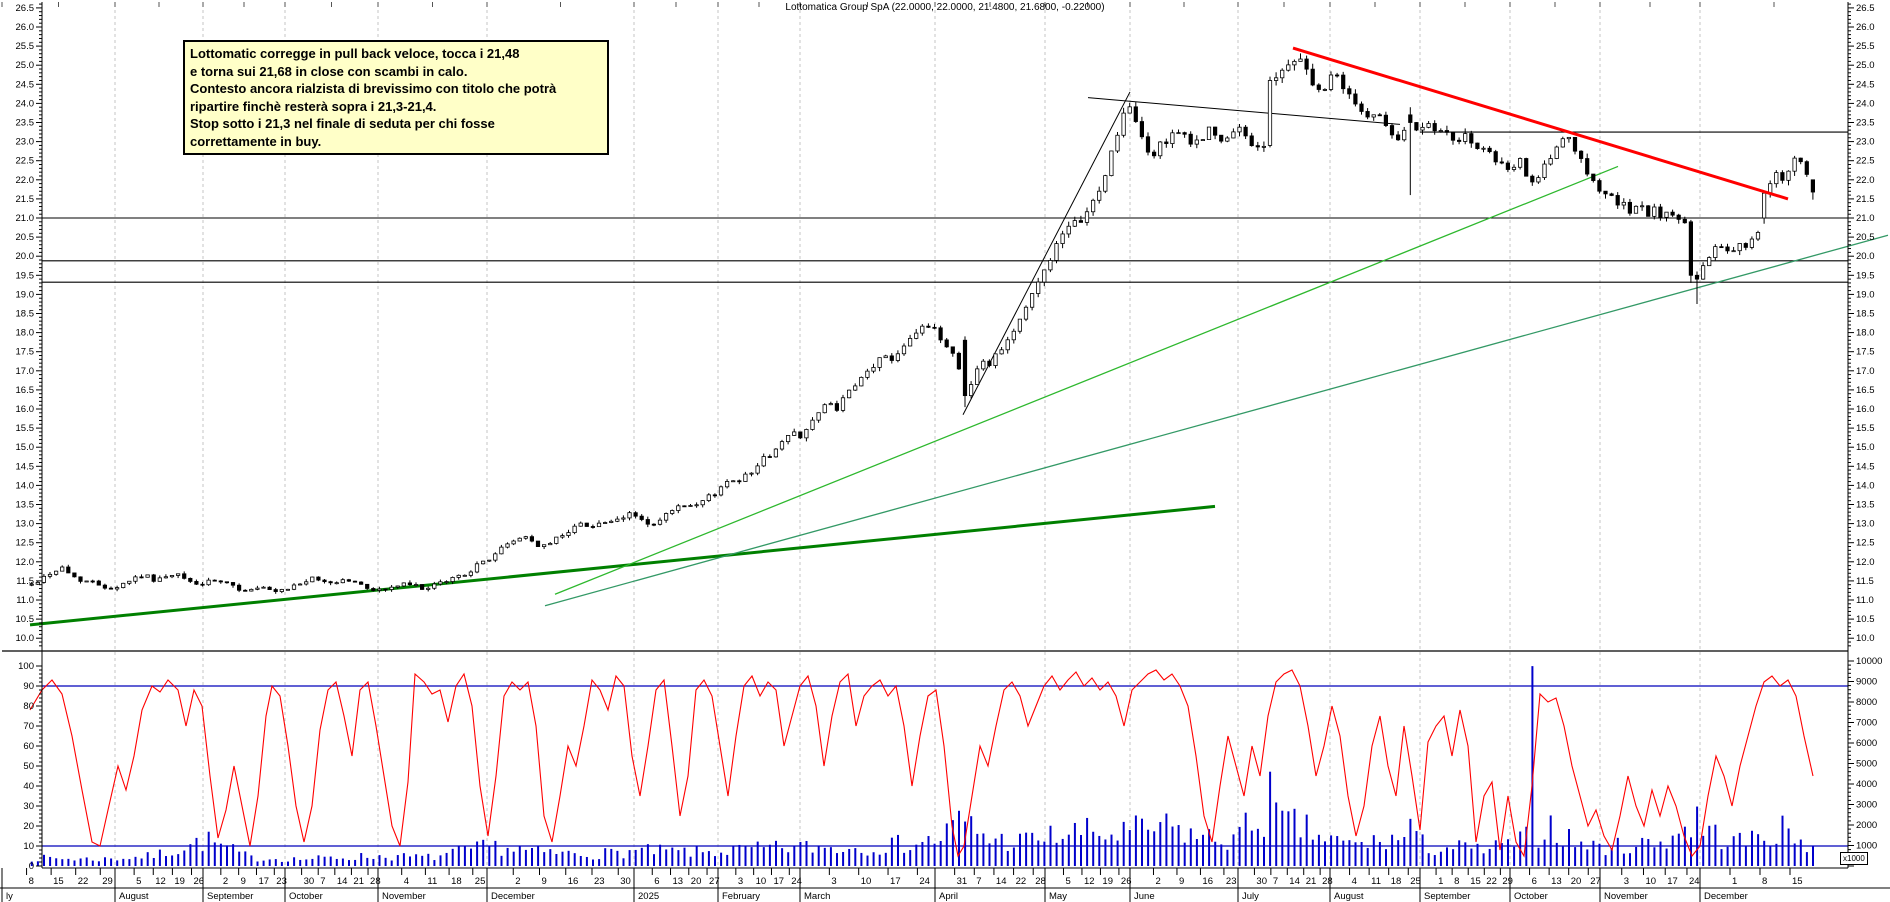 Image resolution: width=1890 pixels, height=902 pixels. What do you see at coordinates (432, 881) in the screenshot?
I see `svg-text: 11` at bounding box center [432, 881].